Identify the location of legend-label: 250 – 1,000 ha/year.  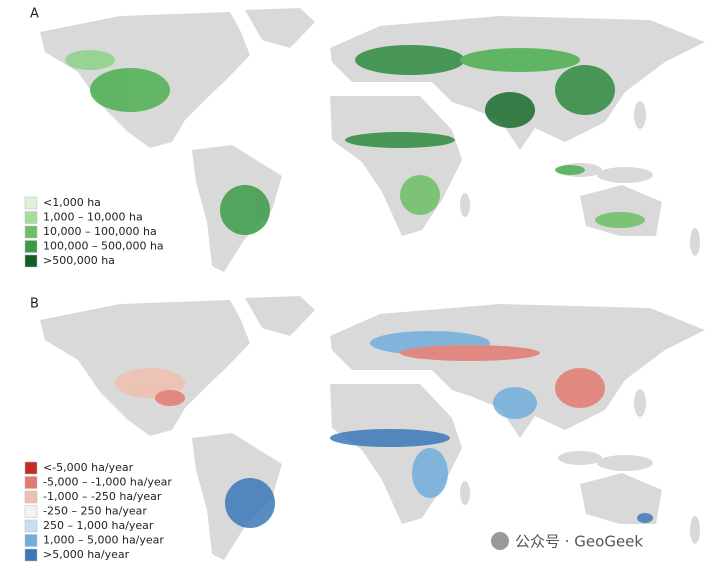
(98, 525).